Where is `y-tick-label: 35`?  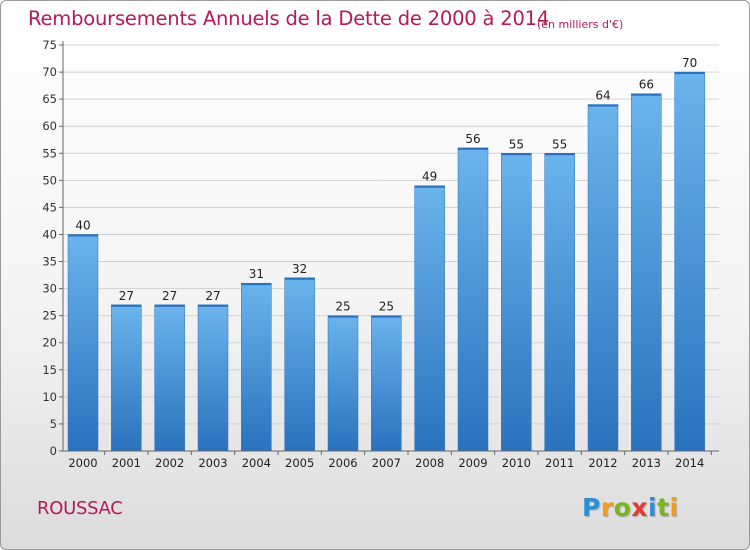
y-tick-label: 35 is located at coordinates (49, 262).